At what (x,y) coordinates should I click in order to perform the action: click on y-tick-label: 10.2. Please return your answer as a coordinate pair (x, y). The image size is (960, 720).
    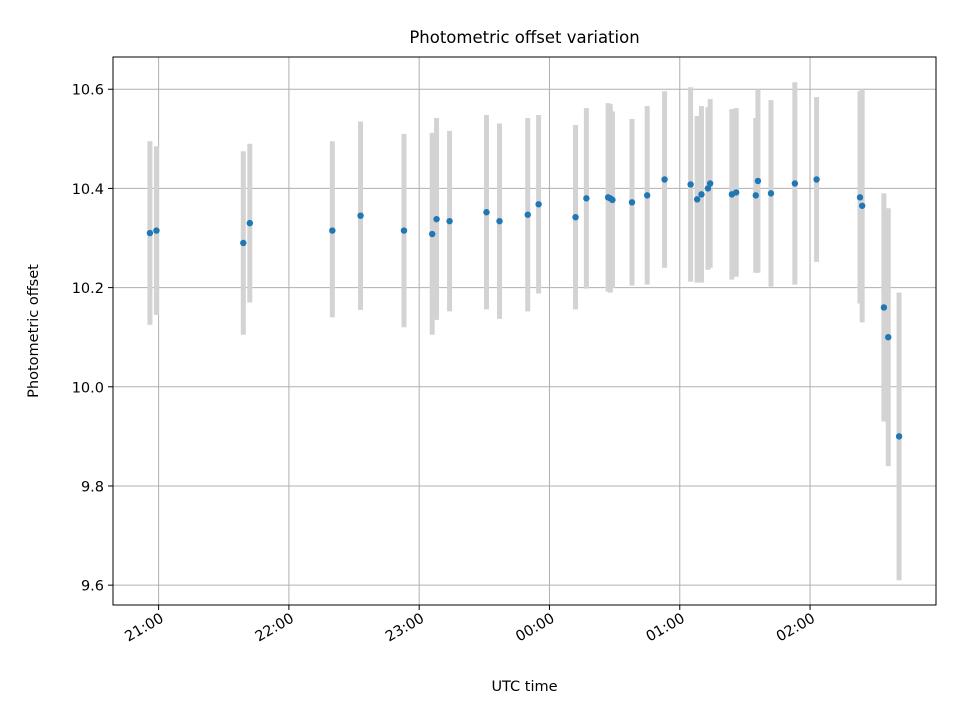
    Looking at the image, I should click on (88, 289).